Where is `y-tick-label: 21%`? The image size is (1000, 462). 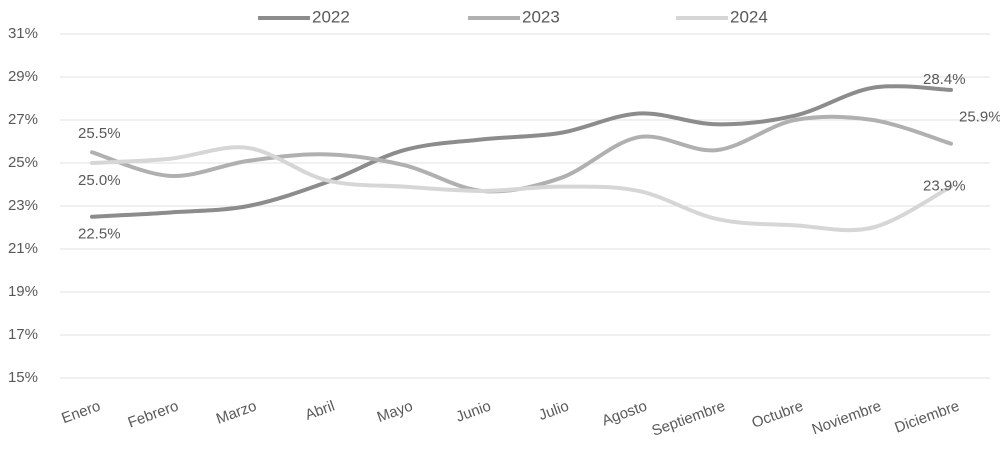
y-tick-label: 21% is located at coordinates (23, 248).